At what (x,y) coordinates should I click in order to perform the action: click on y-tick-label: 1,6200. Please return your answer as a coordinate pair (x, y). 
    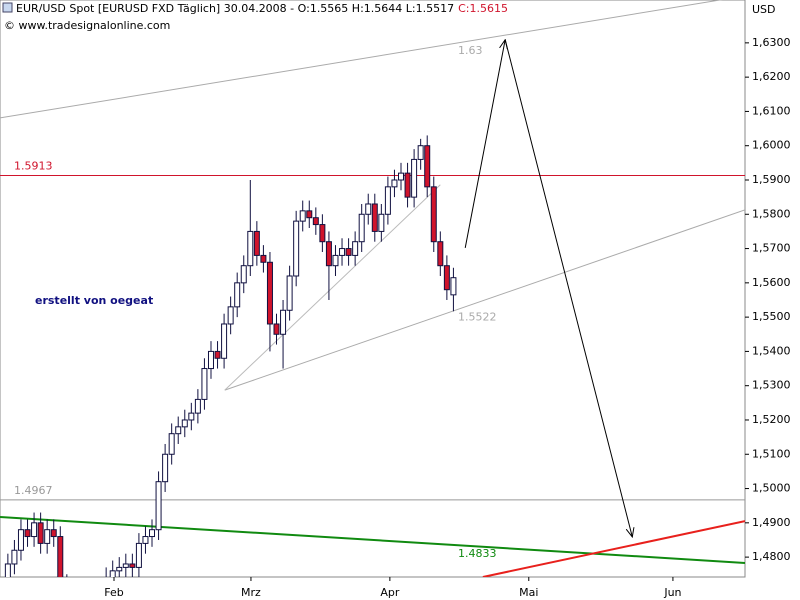
    Looking at the image, I should click on (771, 76).